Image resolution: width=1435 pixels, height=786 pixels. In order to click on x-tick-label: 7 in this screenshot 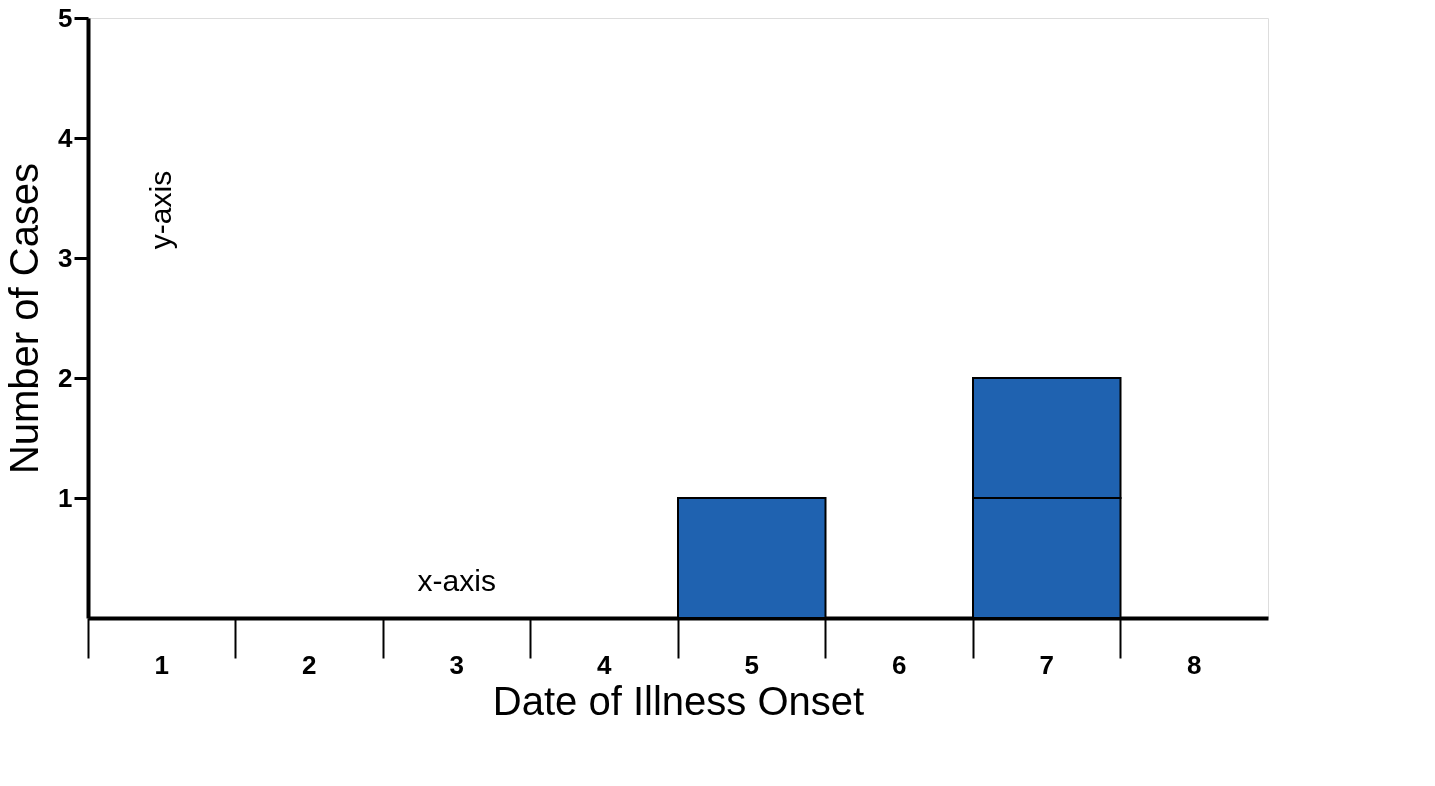, I will do `click(1046, 664)`.